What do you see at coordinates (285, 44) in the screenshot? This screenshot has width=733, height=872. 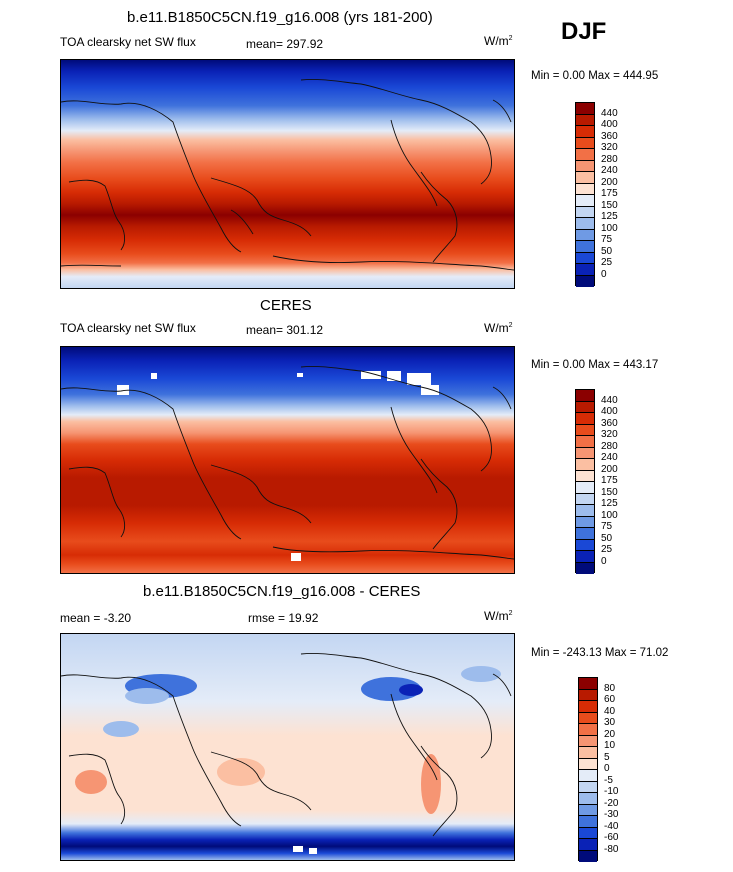 I see `panel-1-mean-label: mean= 297.92` at bounding box center [285, 44].